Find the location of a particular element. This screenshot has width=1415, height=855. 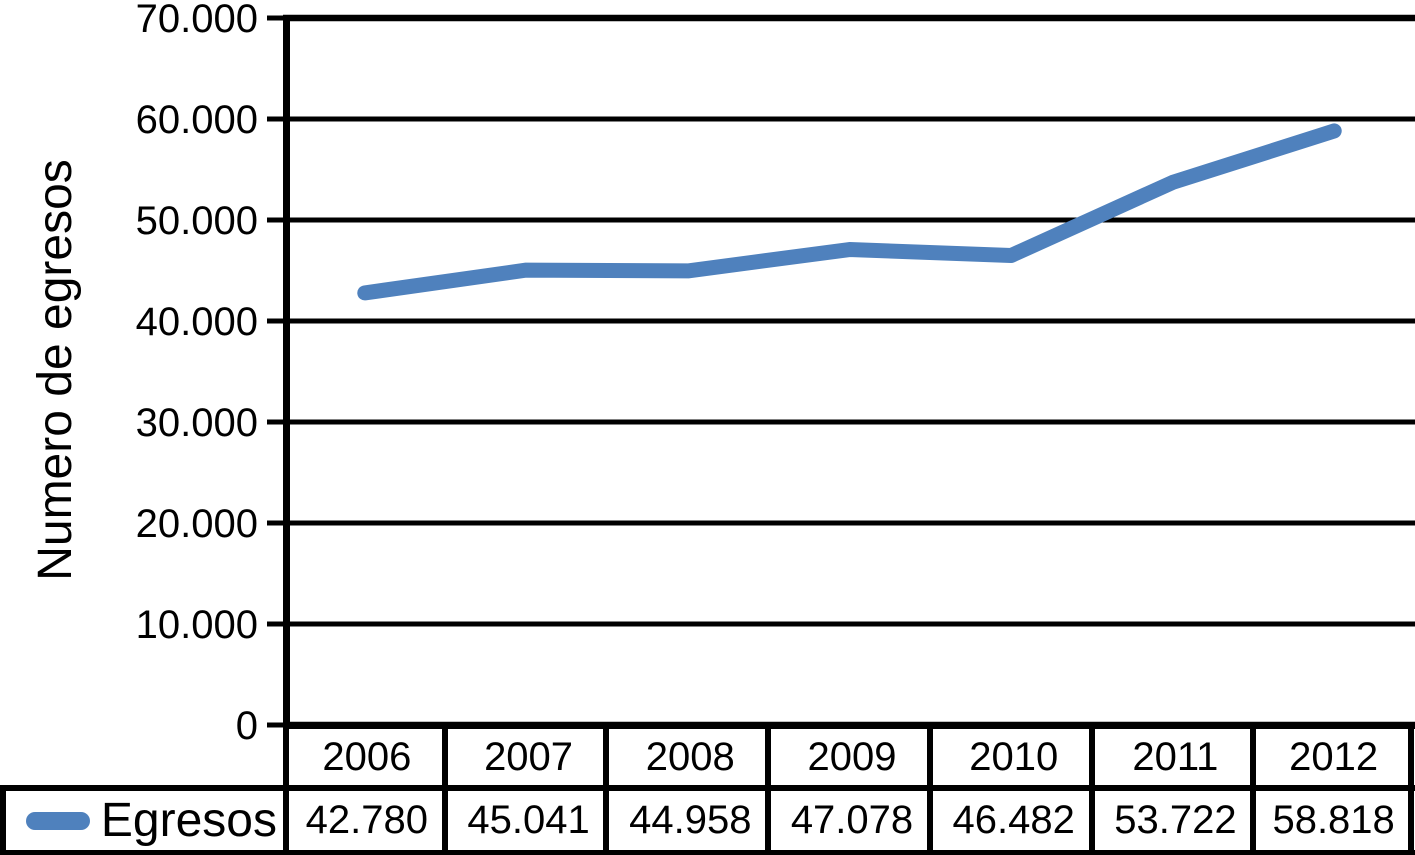

table-border-left-axis is located at coordinates (286, 789).